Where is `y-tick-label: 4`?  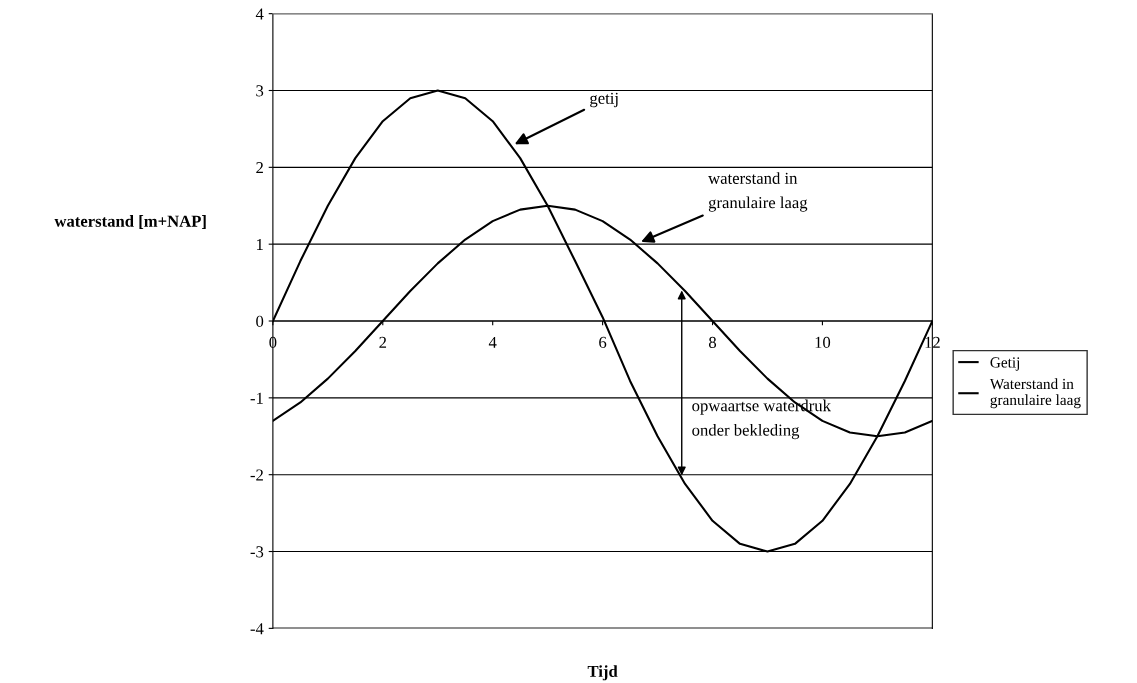
y-tick-label: 4 is located at coordinates (259, 14).